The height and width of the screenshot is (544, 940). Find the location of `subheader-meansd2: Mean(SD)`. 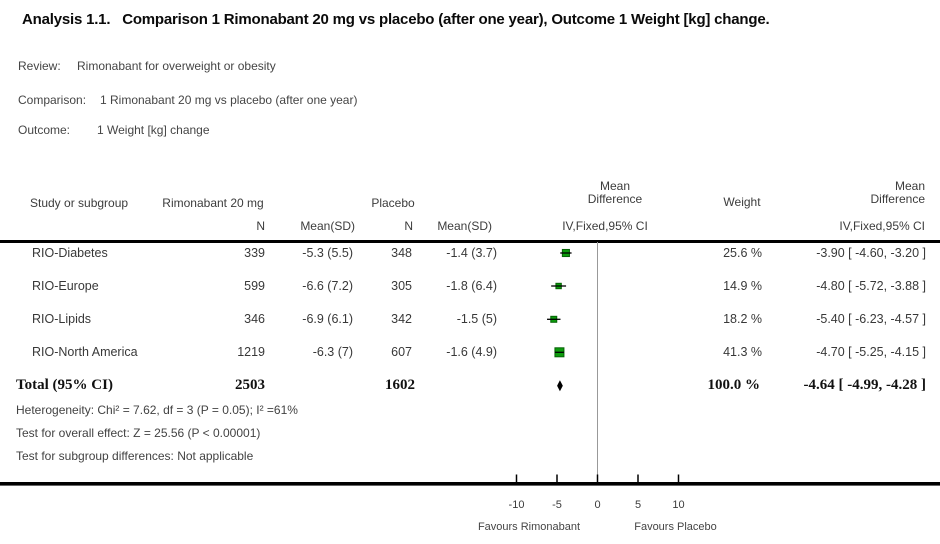

subheader-meansd2: Mean(SD) is located at coordinates (464, 226).